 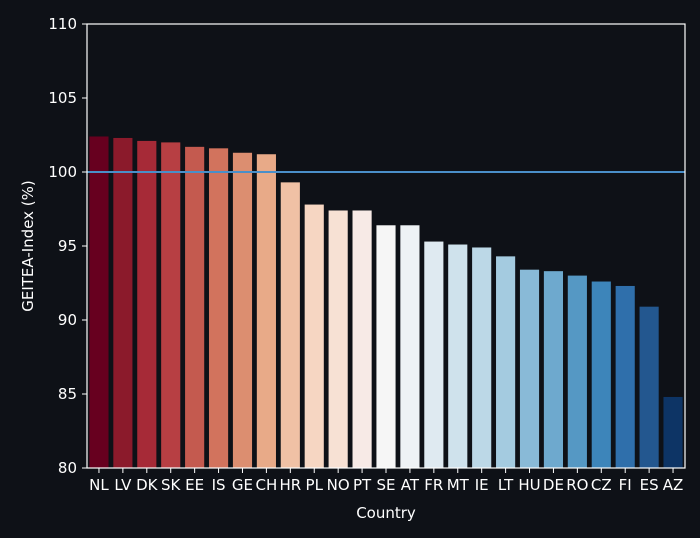 What do you see at coordinates (386, 513) in the screenshot?
I see `x-axis-label: Country` at bounding box center [386, 513].